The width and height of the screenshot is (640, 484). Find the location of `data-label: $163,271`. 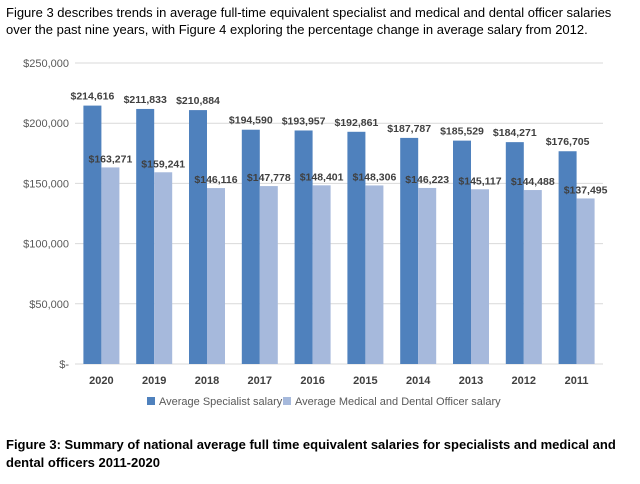

data-label: $163,271 is located at coordinates (111, 159).